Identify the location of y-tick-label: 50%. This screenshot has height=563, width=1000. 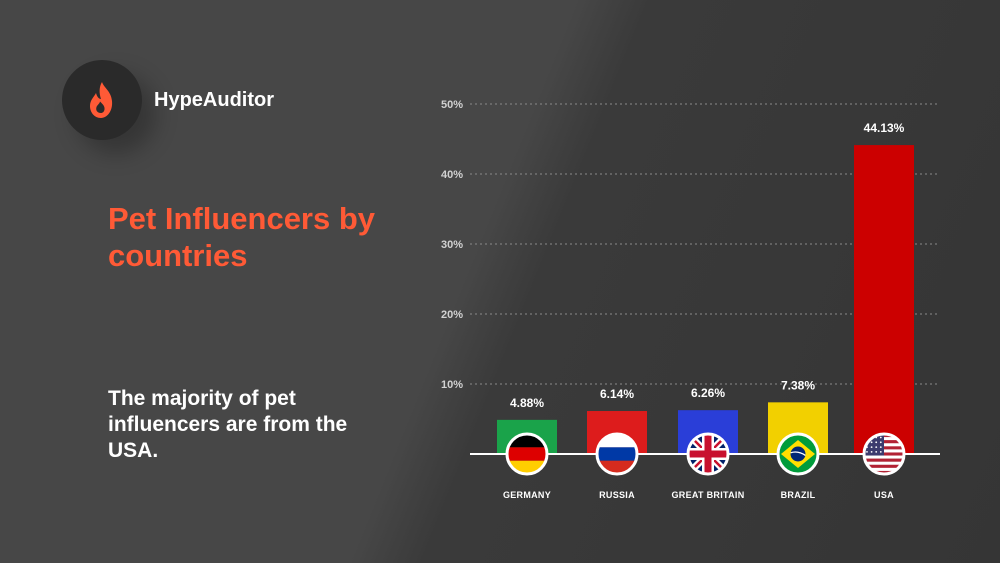
(452, 105).